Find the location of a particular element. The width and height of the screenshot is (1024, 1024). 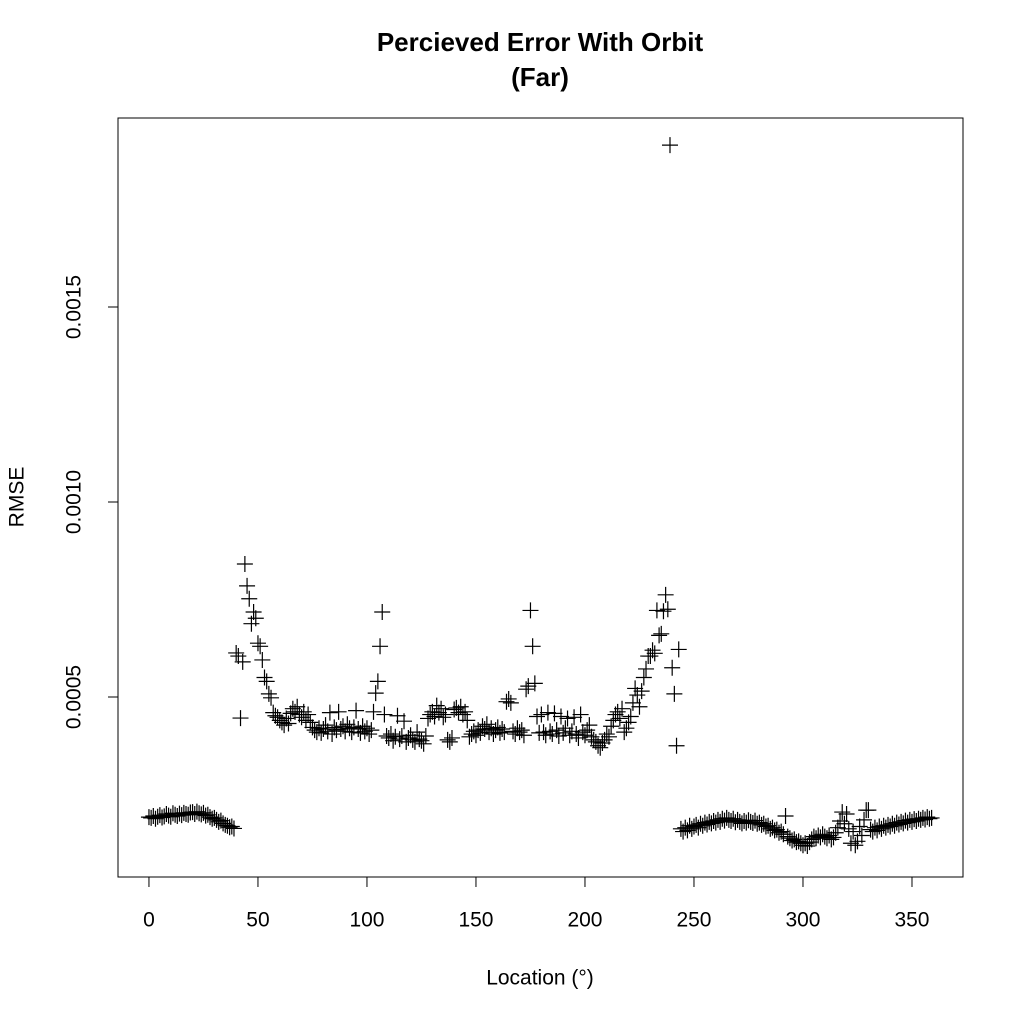

x-tick-label: 100 is located at coordinates (366, 920).